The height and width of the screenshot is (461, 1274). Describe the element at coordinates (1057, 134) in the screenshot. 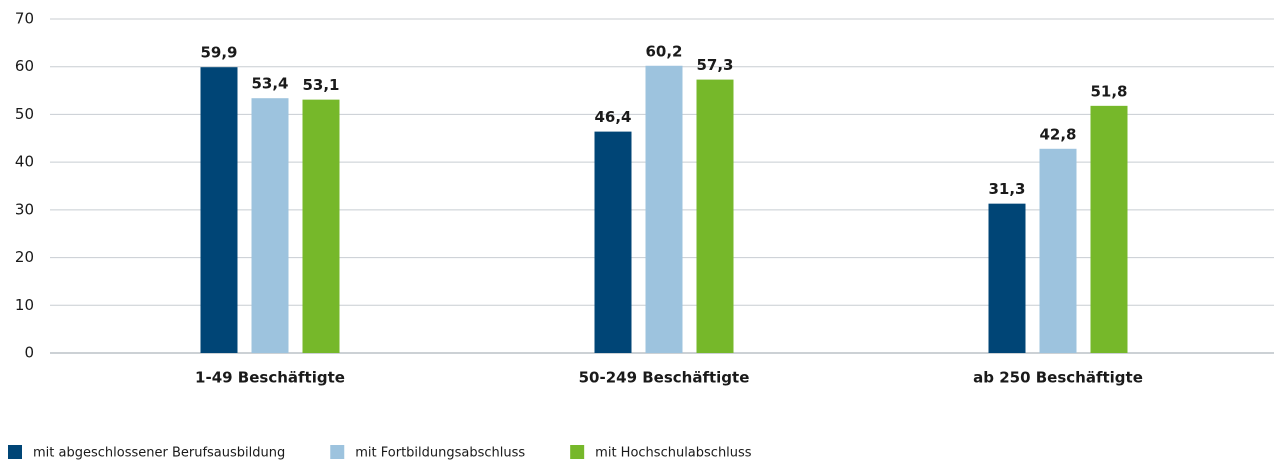

I see `value-label: 42,8` at that location.